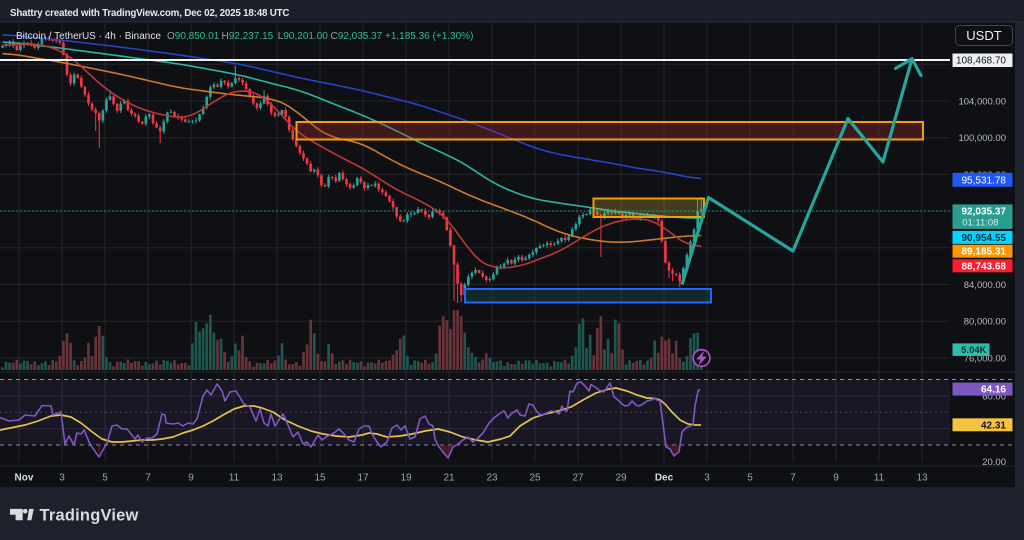  What do you see at coordinates (357, 36) in the screenshot?
I see `svg-text: C92,035.37` at bounding box center [357, 36].